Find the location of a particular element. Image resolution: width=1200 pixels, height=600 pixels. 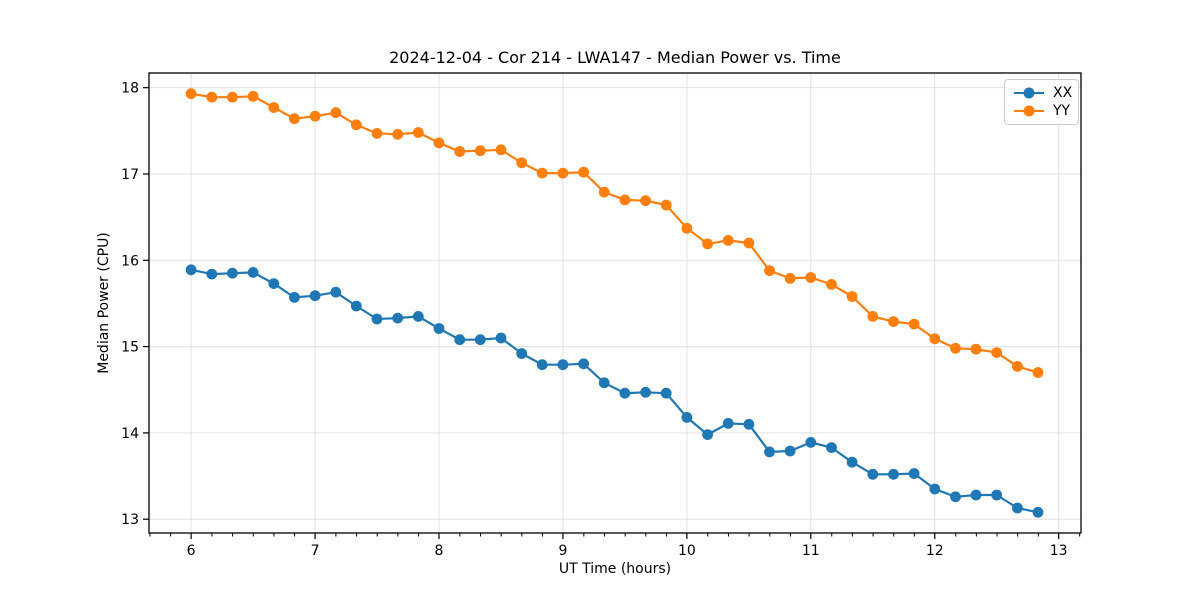

legend-label-xx: XX is located at coordinates (1063, 93).